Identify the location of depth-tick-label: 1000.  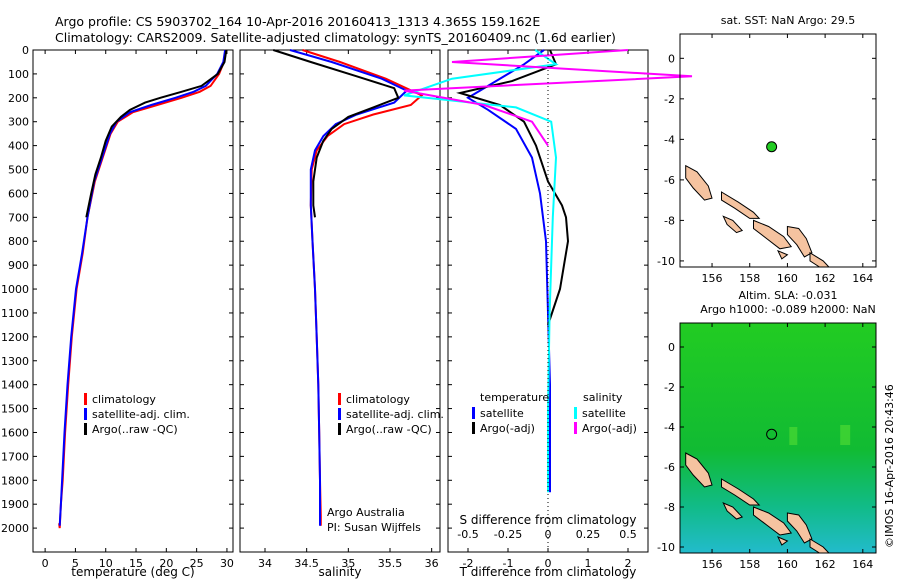
(15, 289).